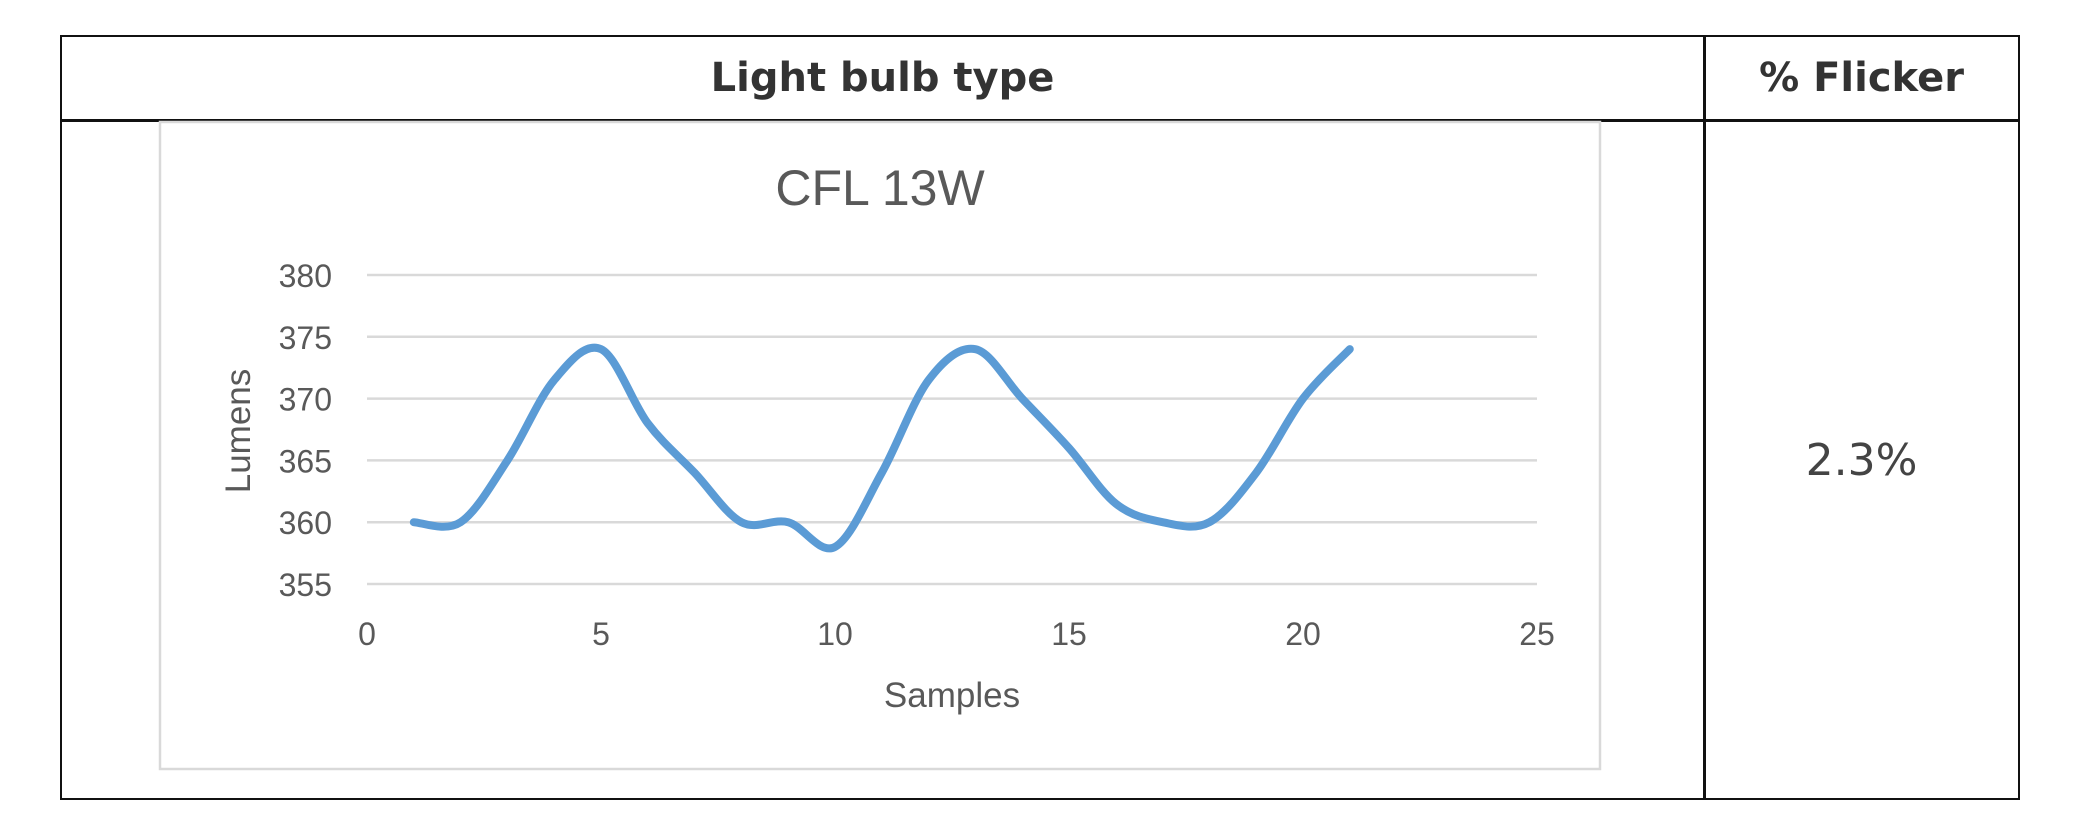 The height and width of the screenshot is (833, 2081). Describe the element at coordinates (880, 188) in the screenshot. I see `chart-title: CFL 13W` at that location.